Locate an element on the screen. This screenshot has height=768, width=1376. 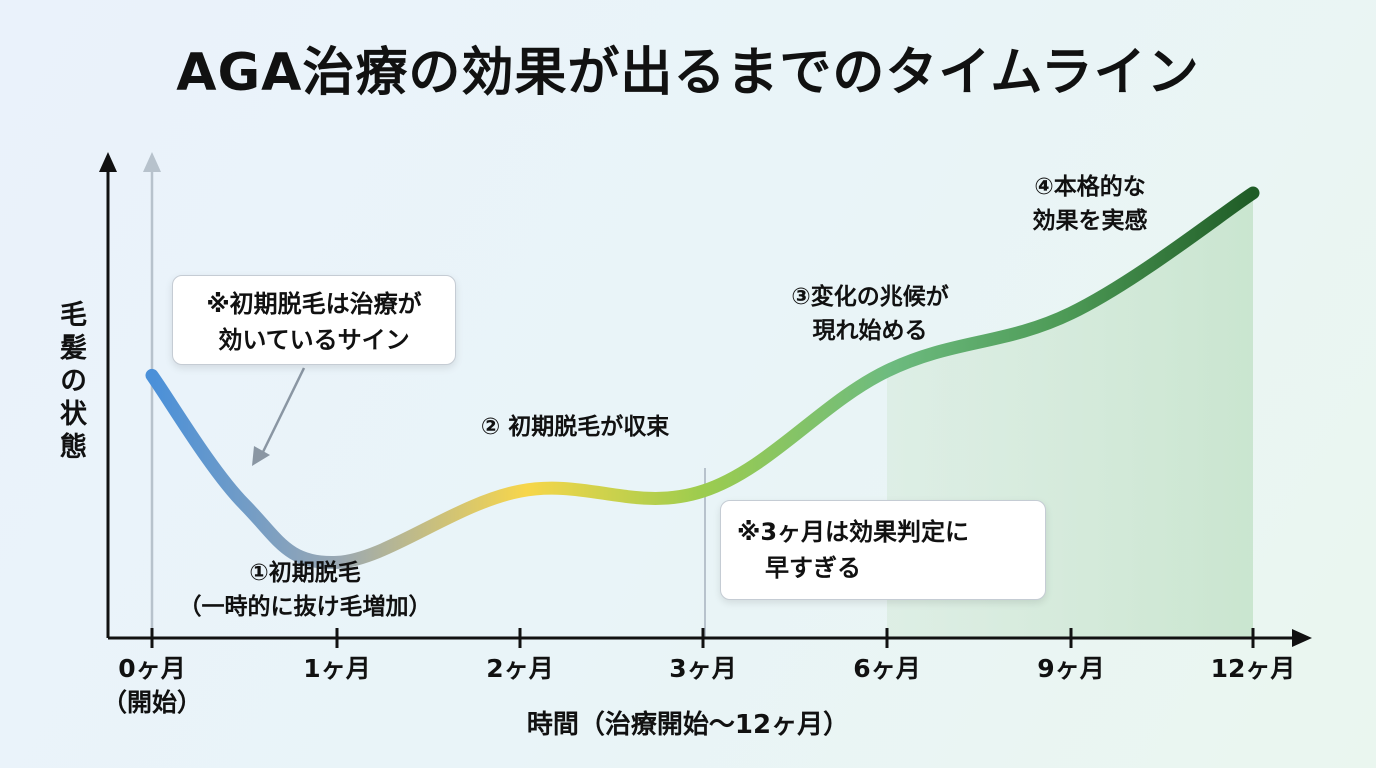
callout-line: ※初期脱毛は治療が is located at coordinates (314, 304).